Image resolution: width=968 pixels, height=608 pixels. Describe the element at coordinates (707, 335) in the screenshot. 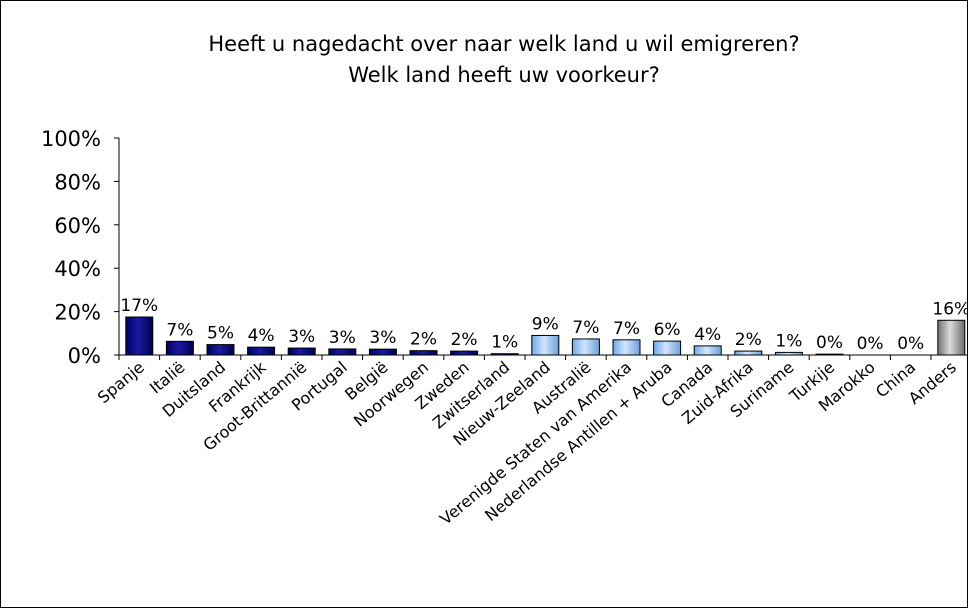

I see `value-label-14: 4%` at that location.